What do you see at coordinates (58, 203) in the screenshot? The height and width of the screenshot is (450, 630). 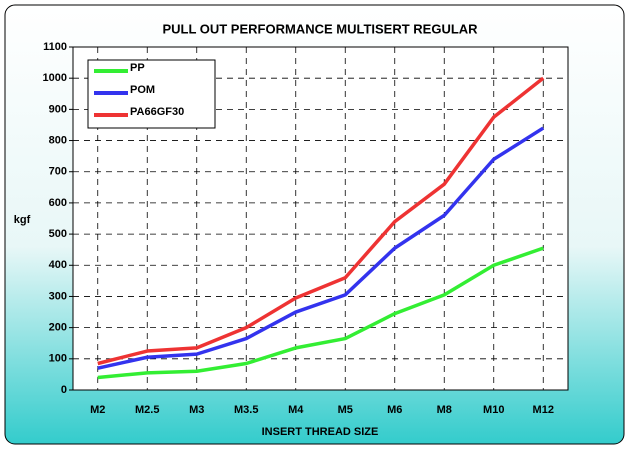 I see `y-tick-label: 600` at bounding box center [58, 203].